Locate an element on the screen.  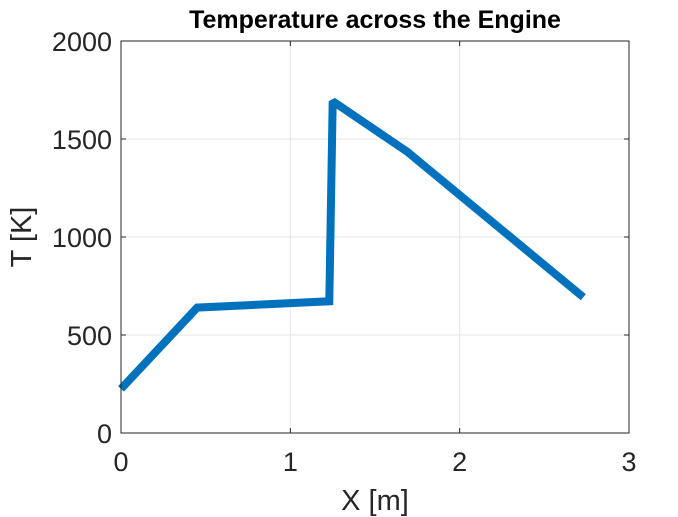
y-axis-label: T [K] is located at coordinates (22, 237).